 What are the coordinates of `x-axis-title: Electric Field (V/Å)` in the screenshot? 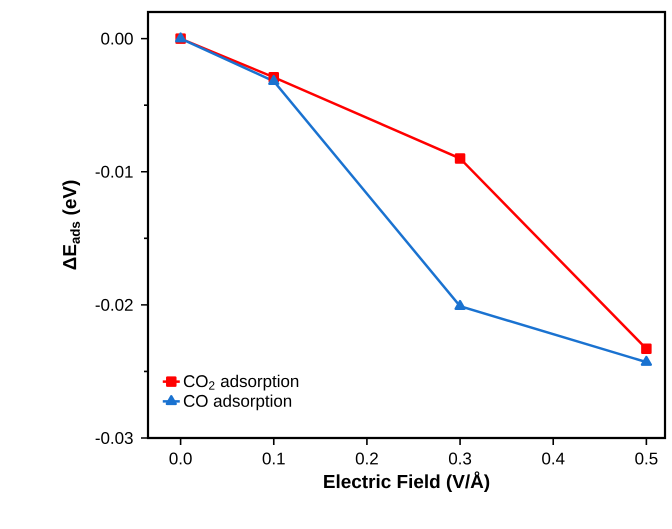 It's located at (407, 481).